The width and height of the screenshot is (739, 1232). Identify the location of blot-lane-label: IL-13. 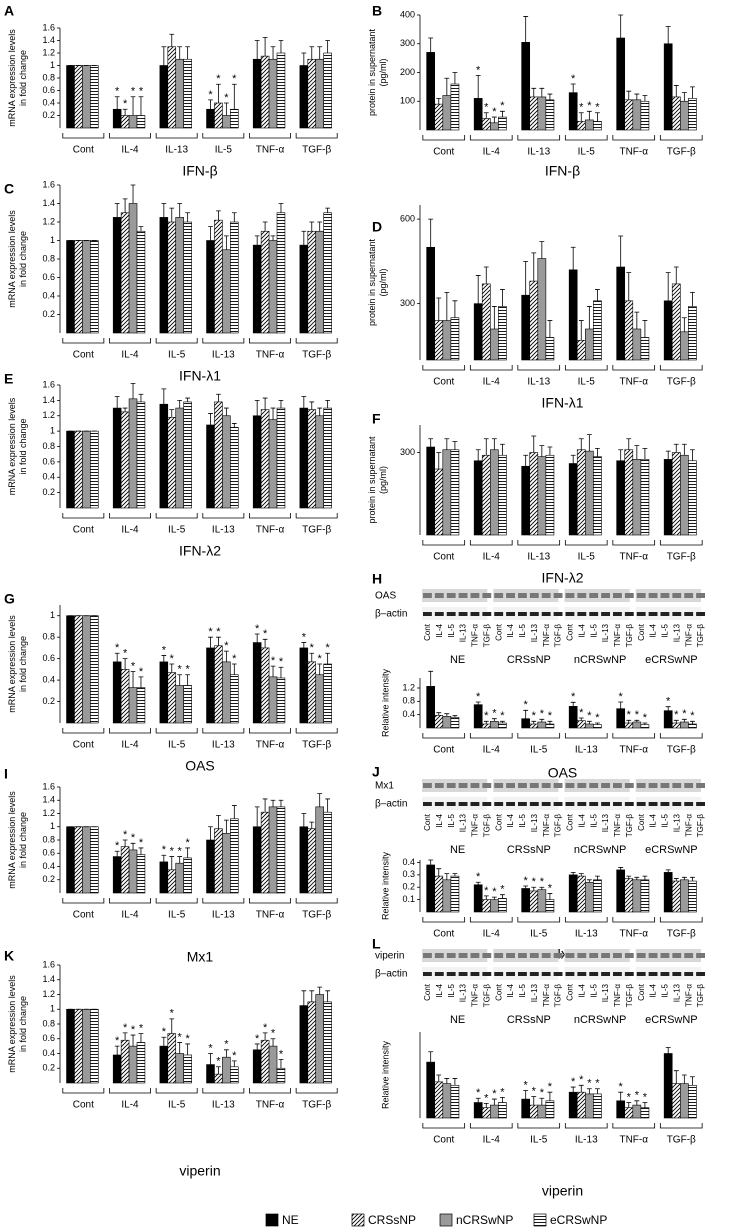
(605, 992).